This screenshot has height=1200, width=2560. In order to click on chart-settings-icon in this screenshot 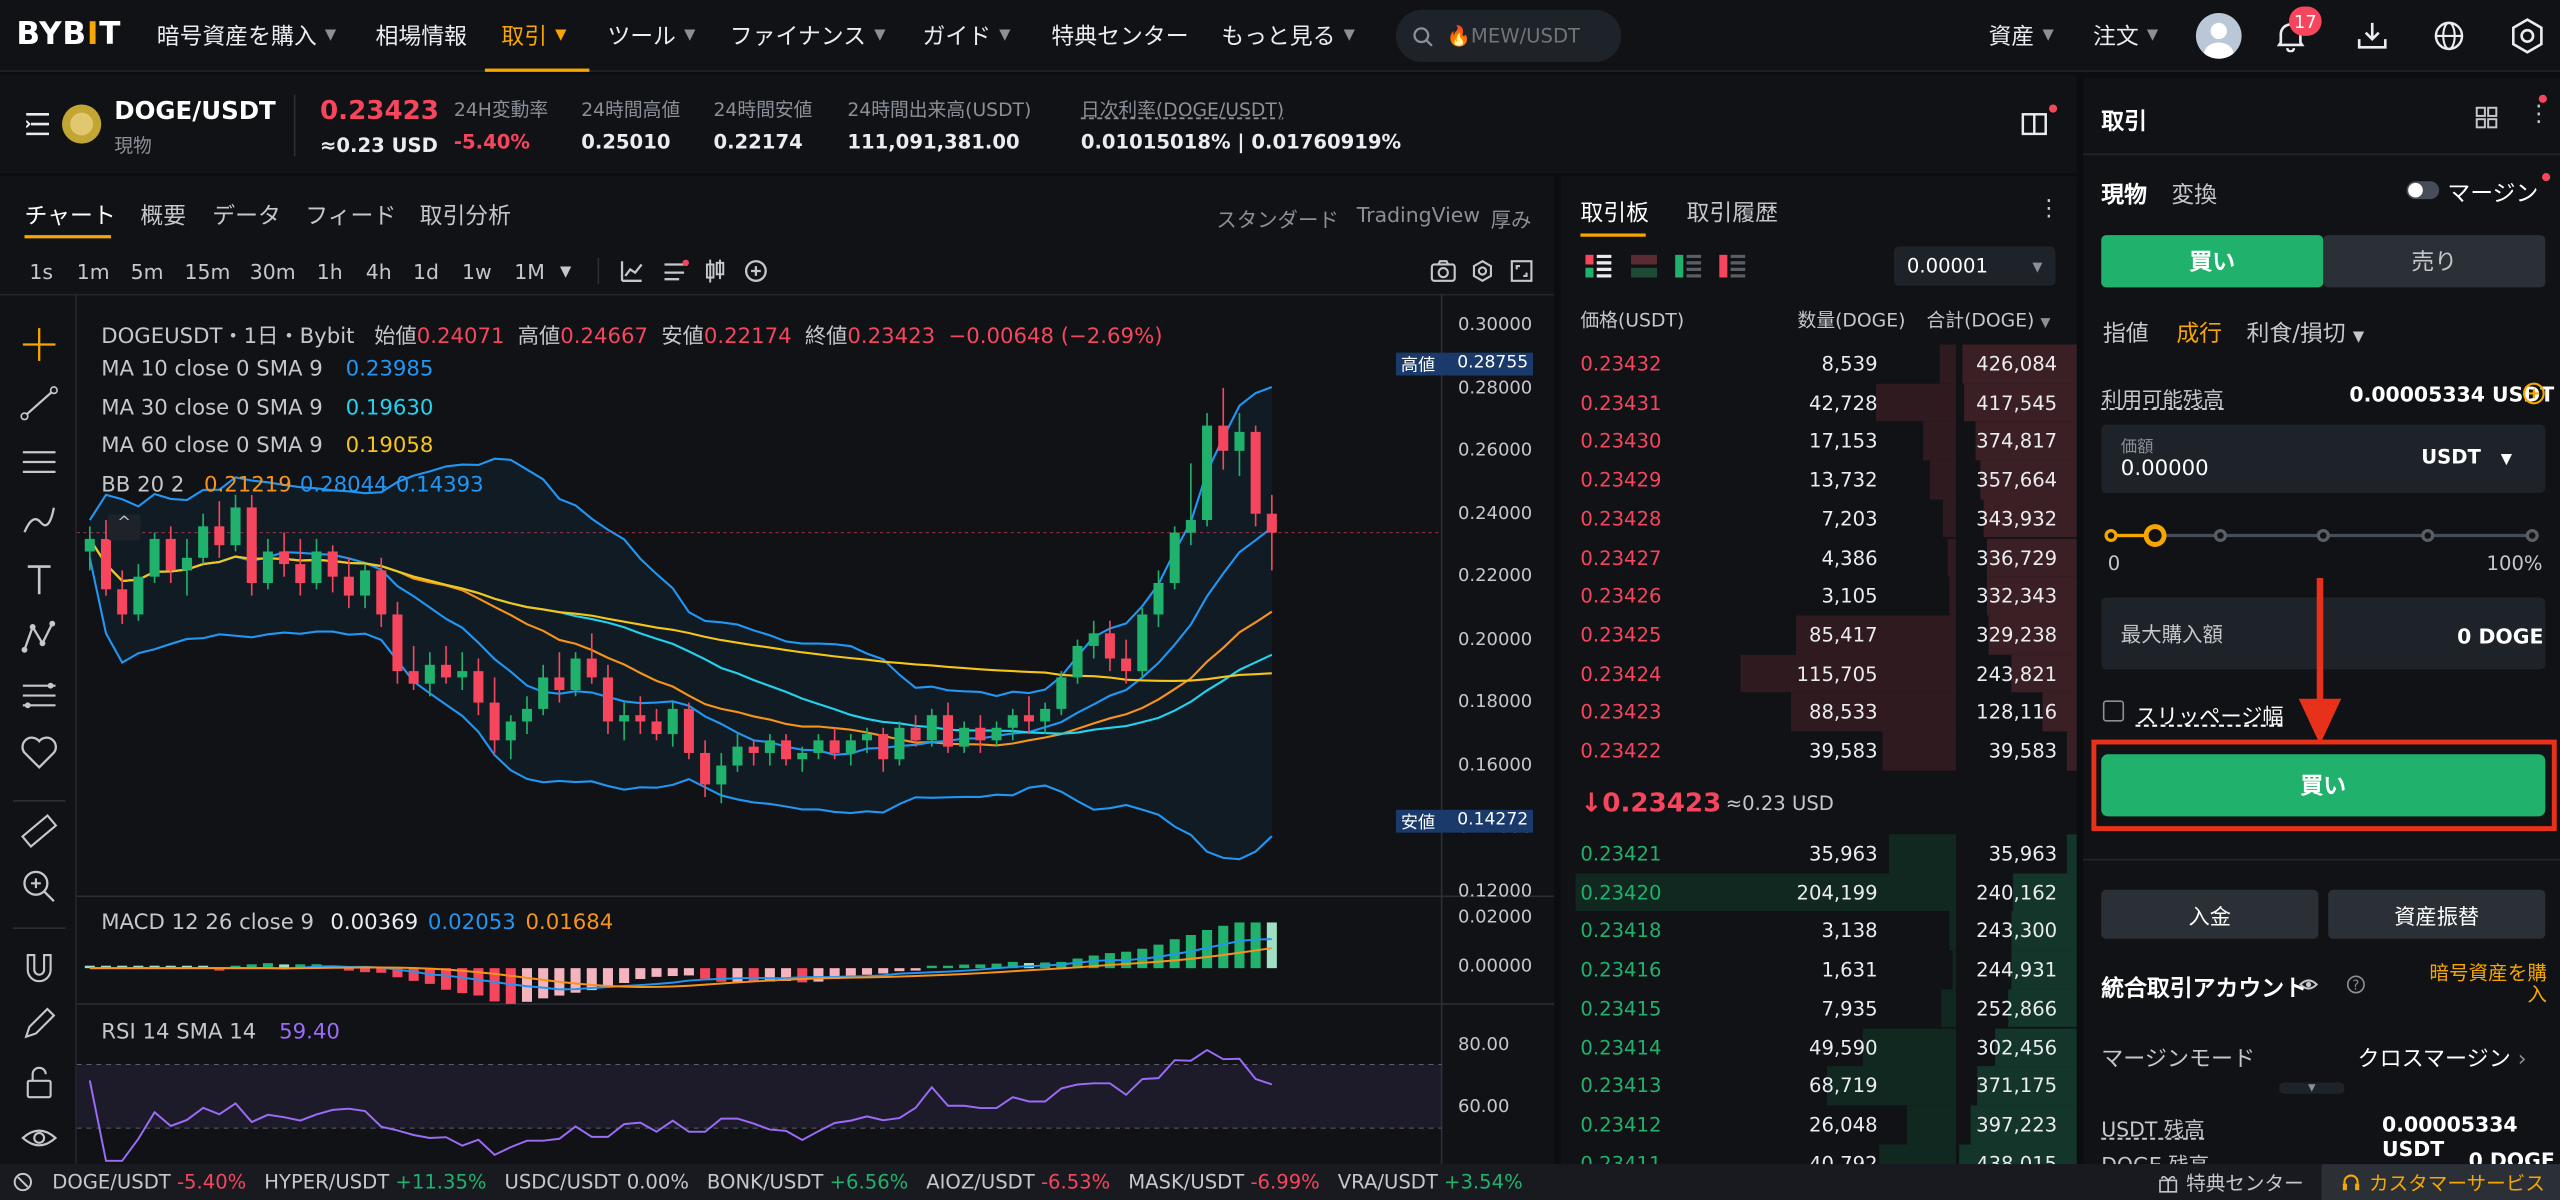, I will do `click(1482, 271)`.